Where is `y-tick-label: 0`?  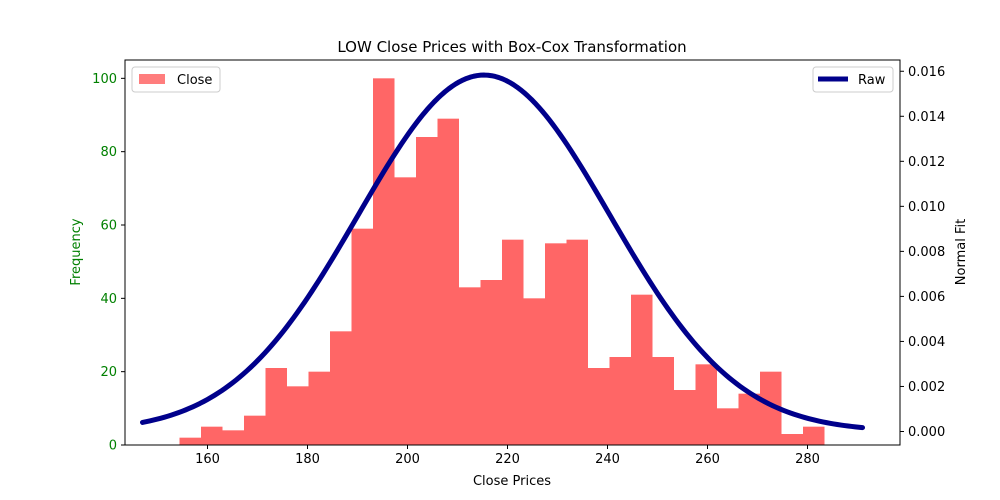
y-tick-label: 0 is located at coordinates (113, 446).